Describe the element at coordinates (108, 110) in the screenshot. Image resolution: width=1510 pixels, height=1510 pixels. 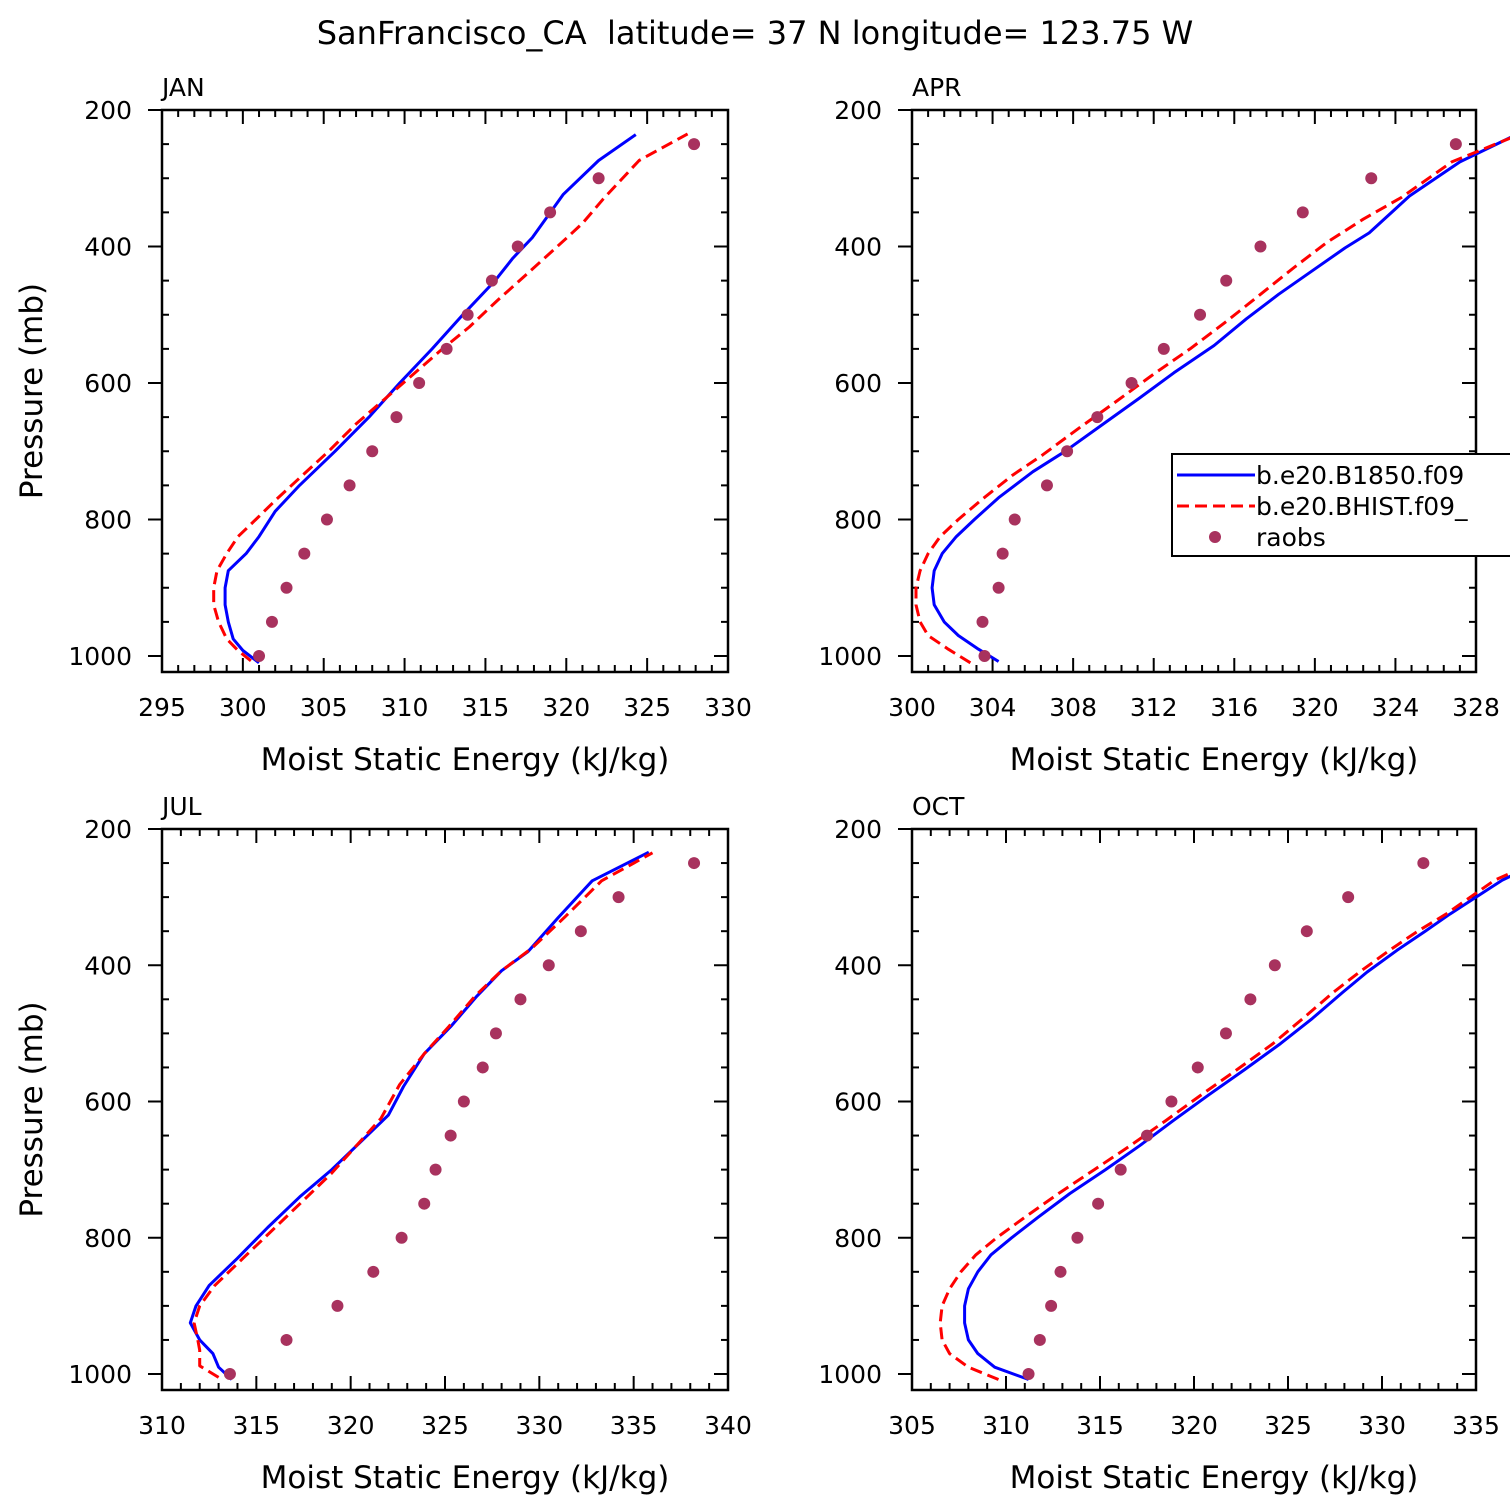
I see `y-tick-label: 200` at that location.